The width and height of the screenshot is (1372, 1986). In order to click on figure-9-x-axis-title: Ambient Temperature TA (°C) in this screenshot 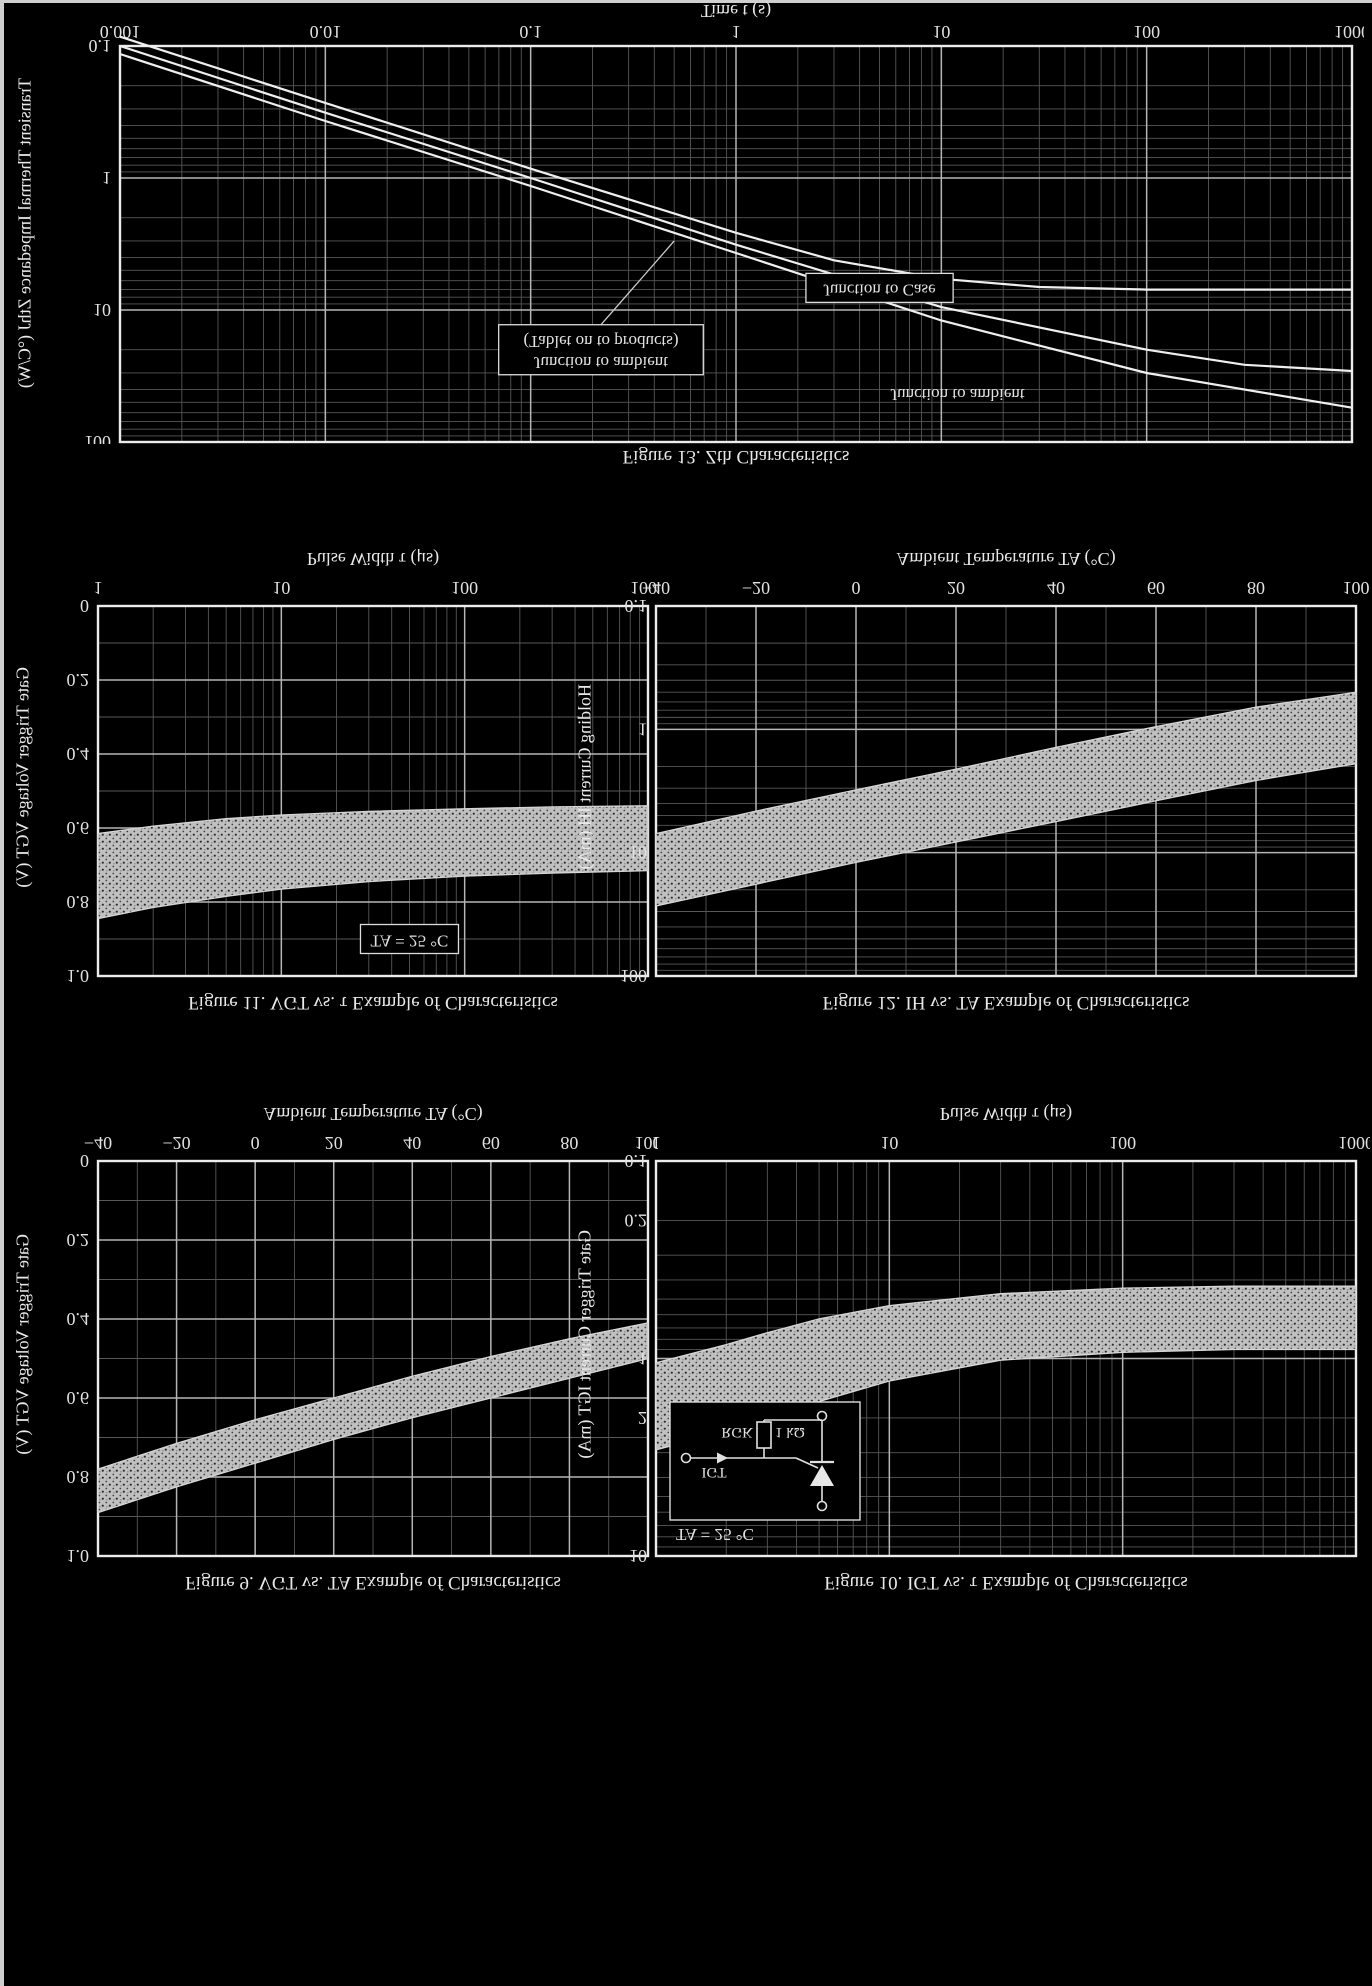, I will do `click(373, 1114)`.